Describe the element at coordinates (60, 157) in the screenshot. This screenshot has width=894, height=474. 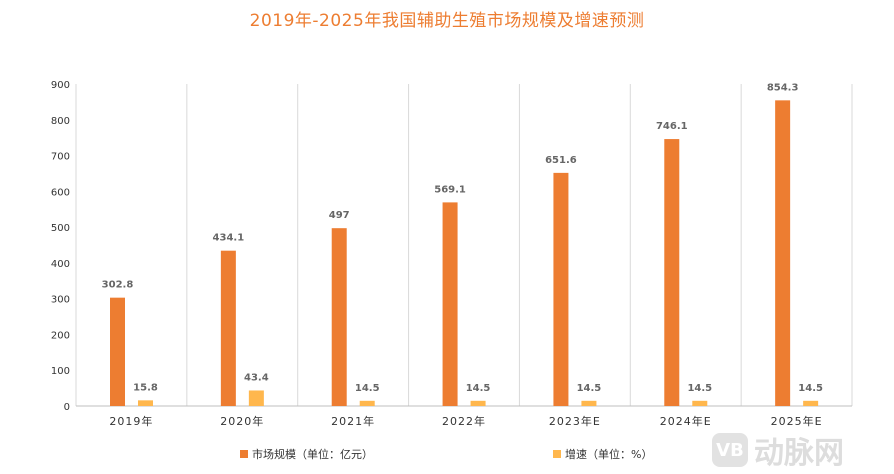
I see `y-tick-label: 700` at that location.